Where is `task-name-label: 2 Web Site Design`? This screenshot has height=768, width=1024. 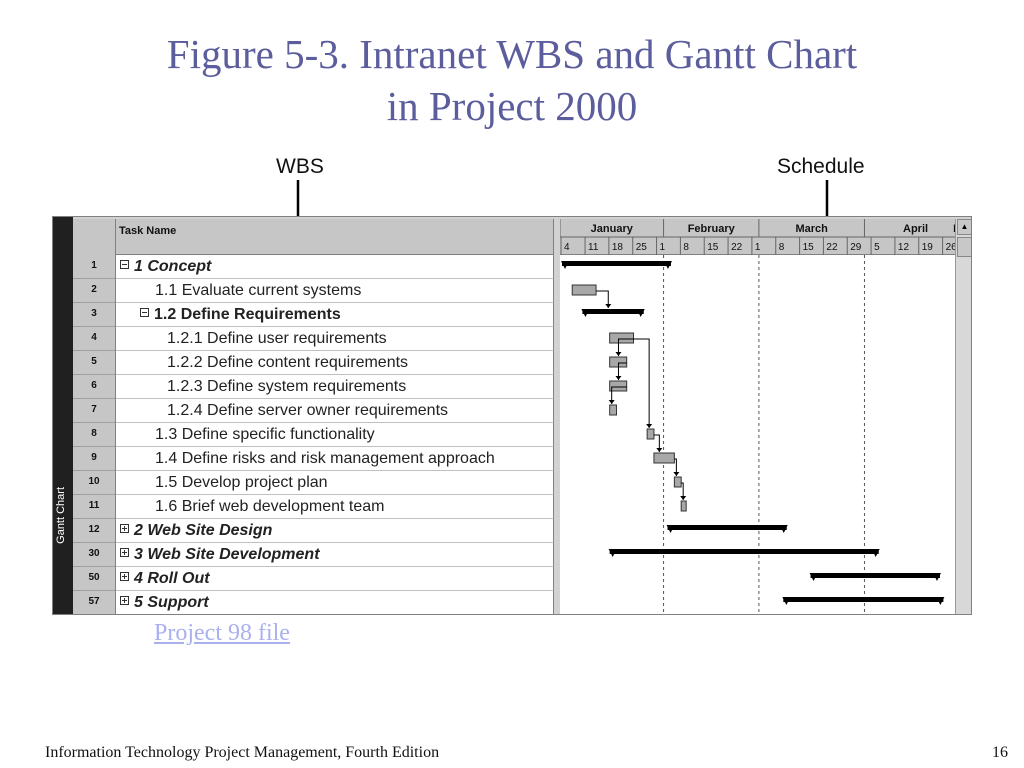 task-name-label: 2 Web Site Design is located at coordinates (203, 530).